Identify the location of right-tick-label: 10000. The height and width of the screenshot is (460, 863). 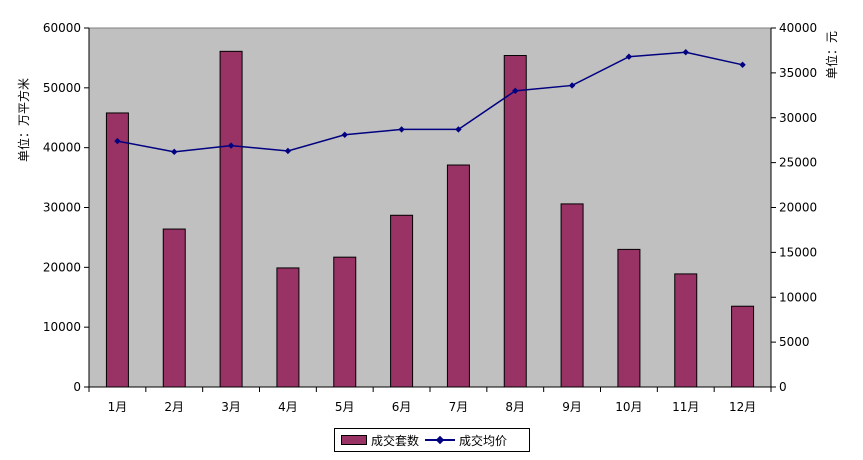
(798, 297).